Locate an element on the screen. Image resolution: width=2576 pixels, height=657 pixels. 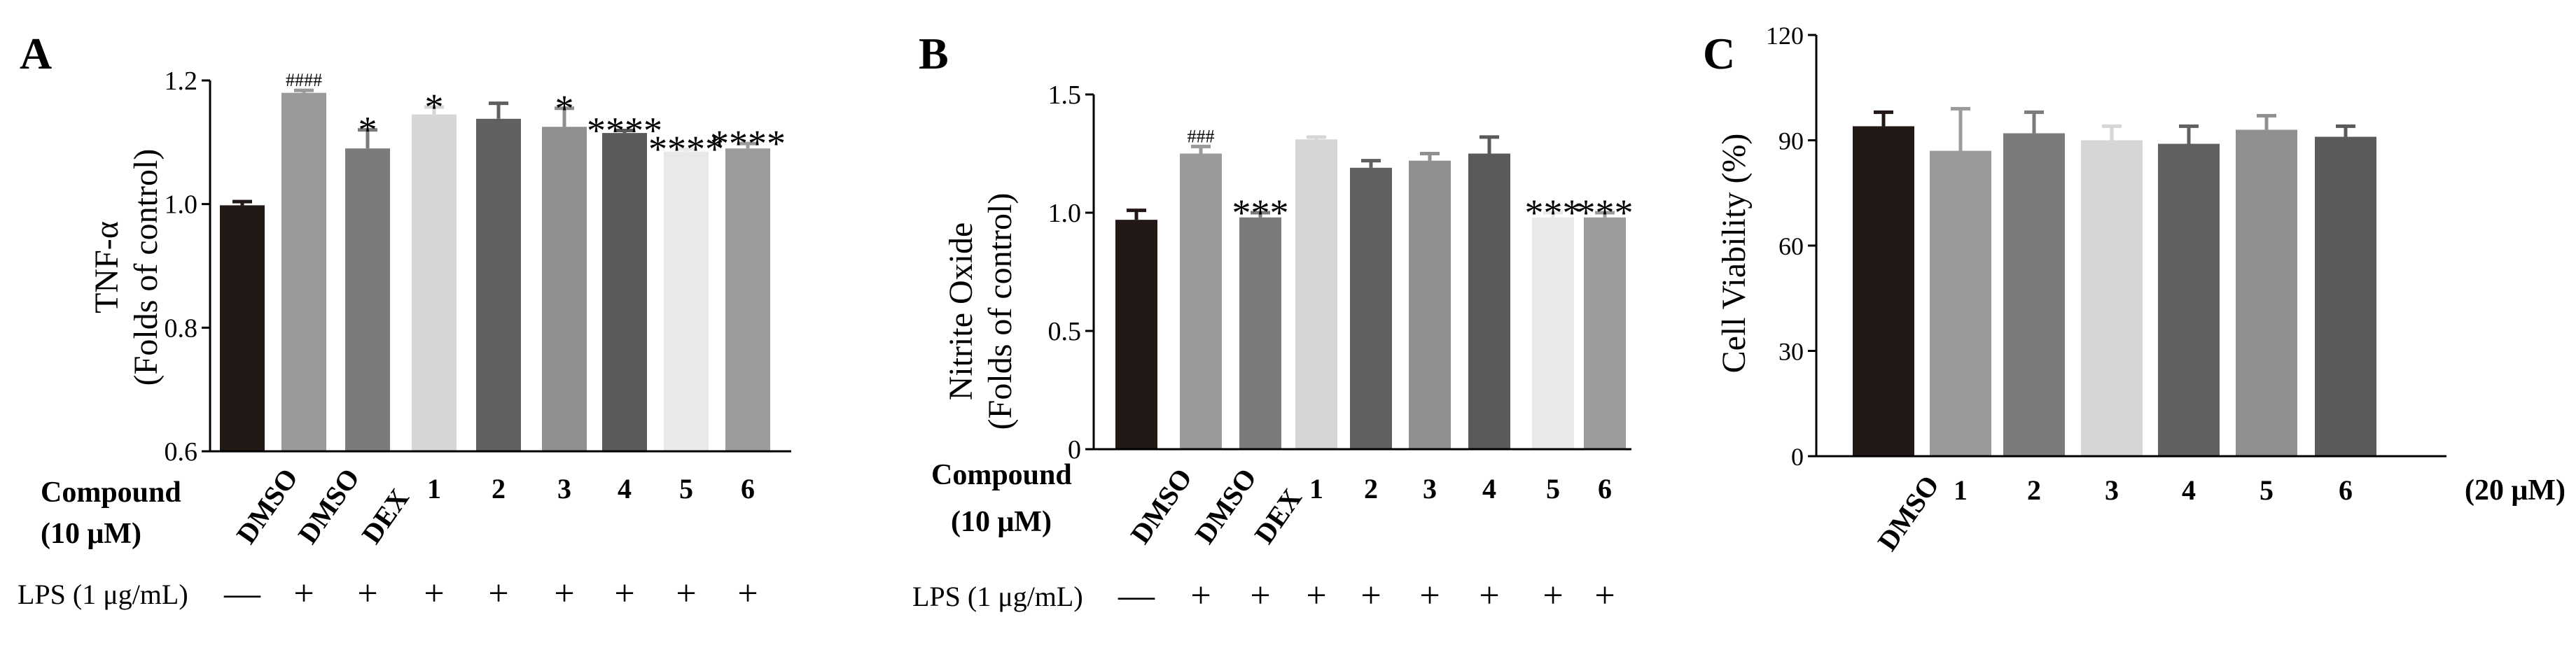
panel-b-category-label: DMSO is located at coordinates (1162, 506).